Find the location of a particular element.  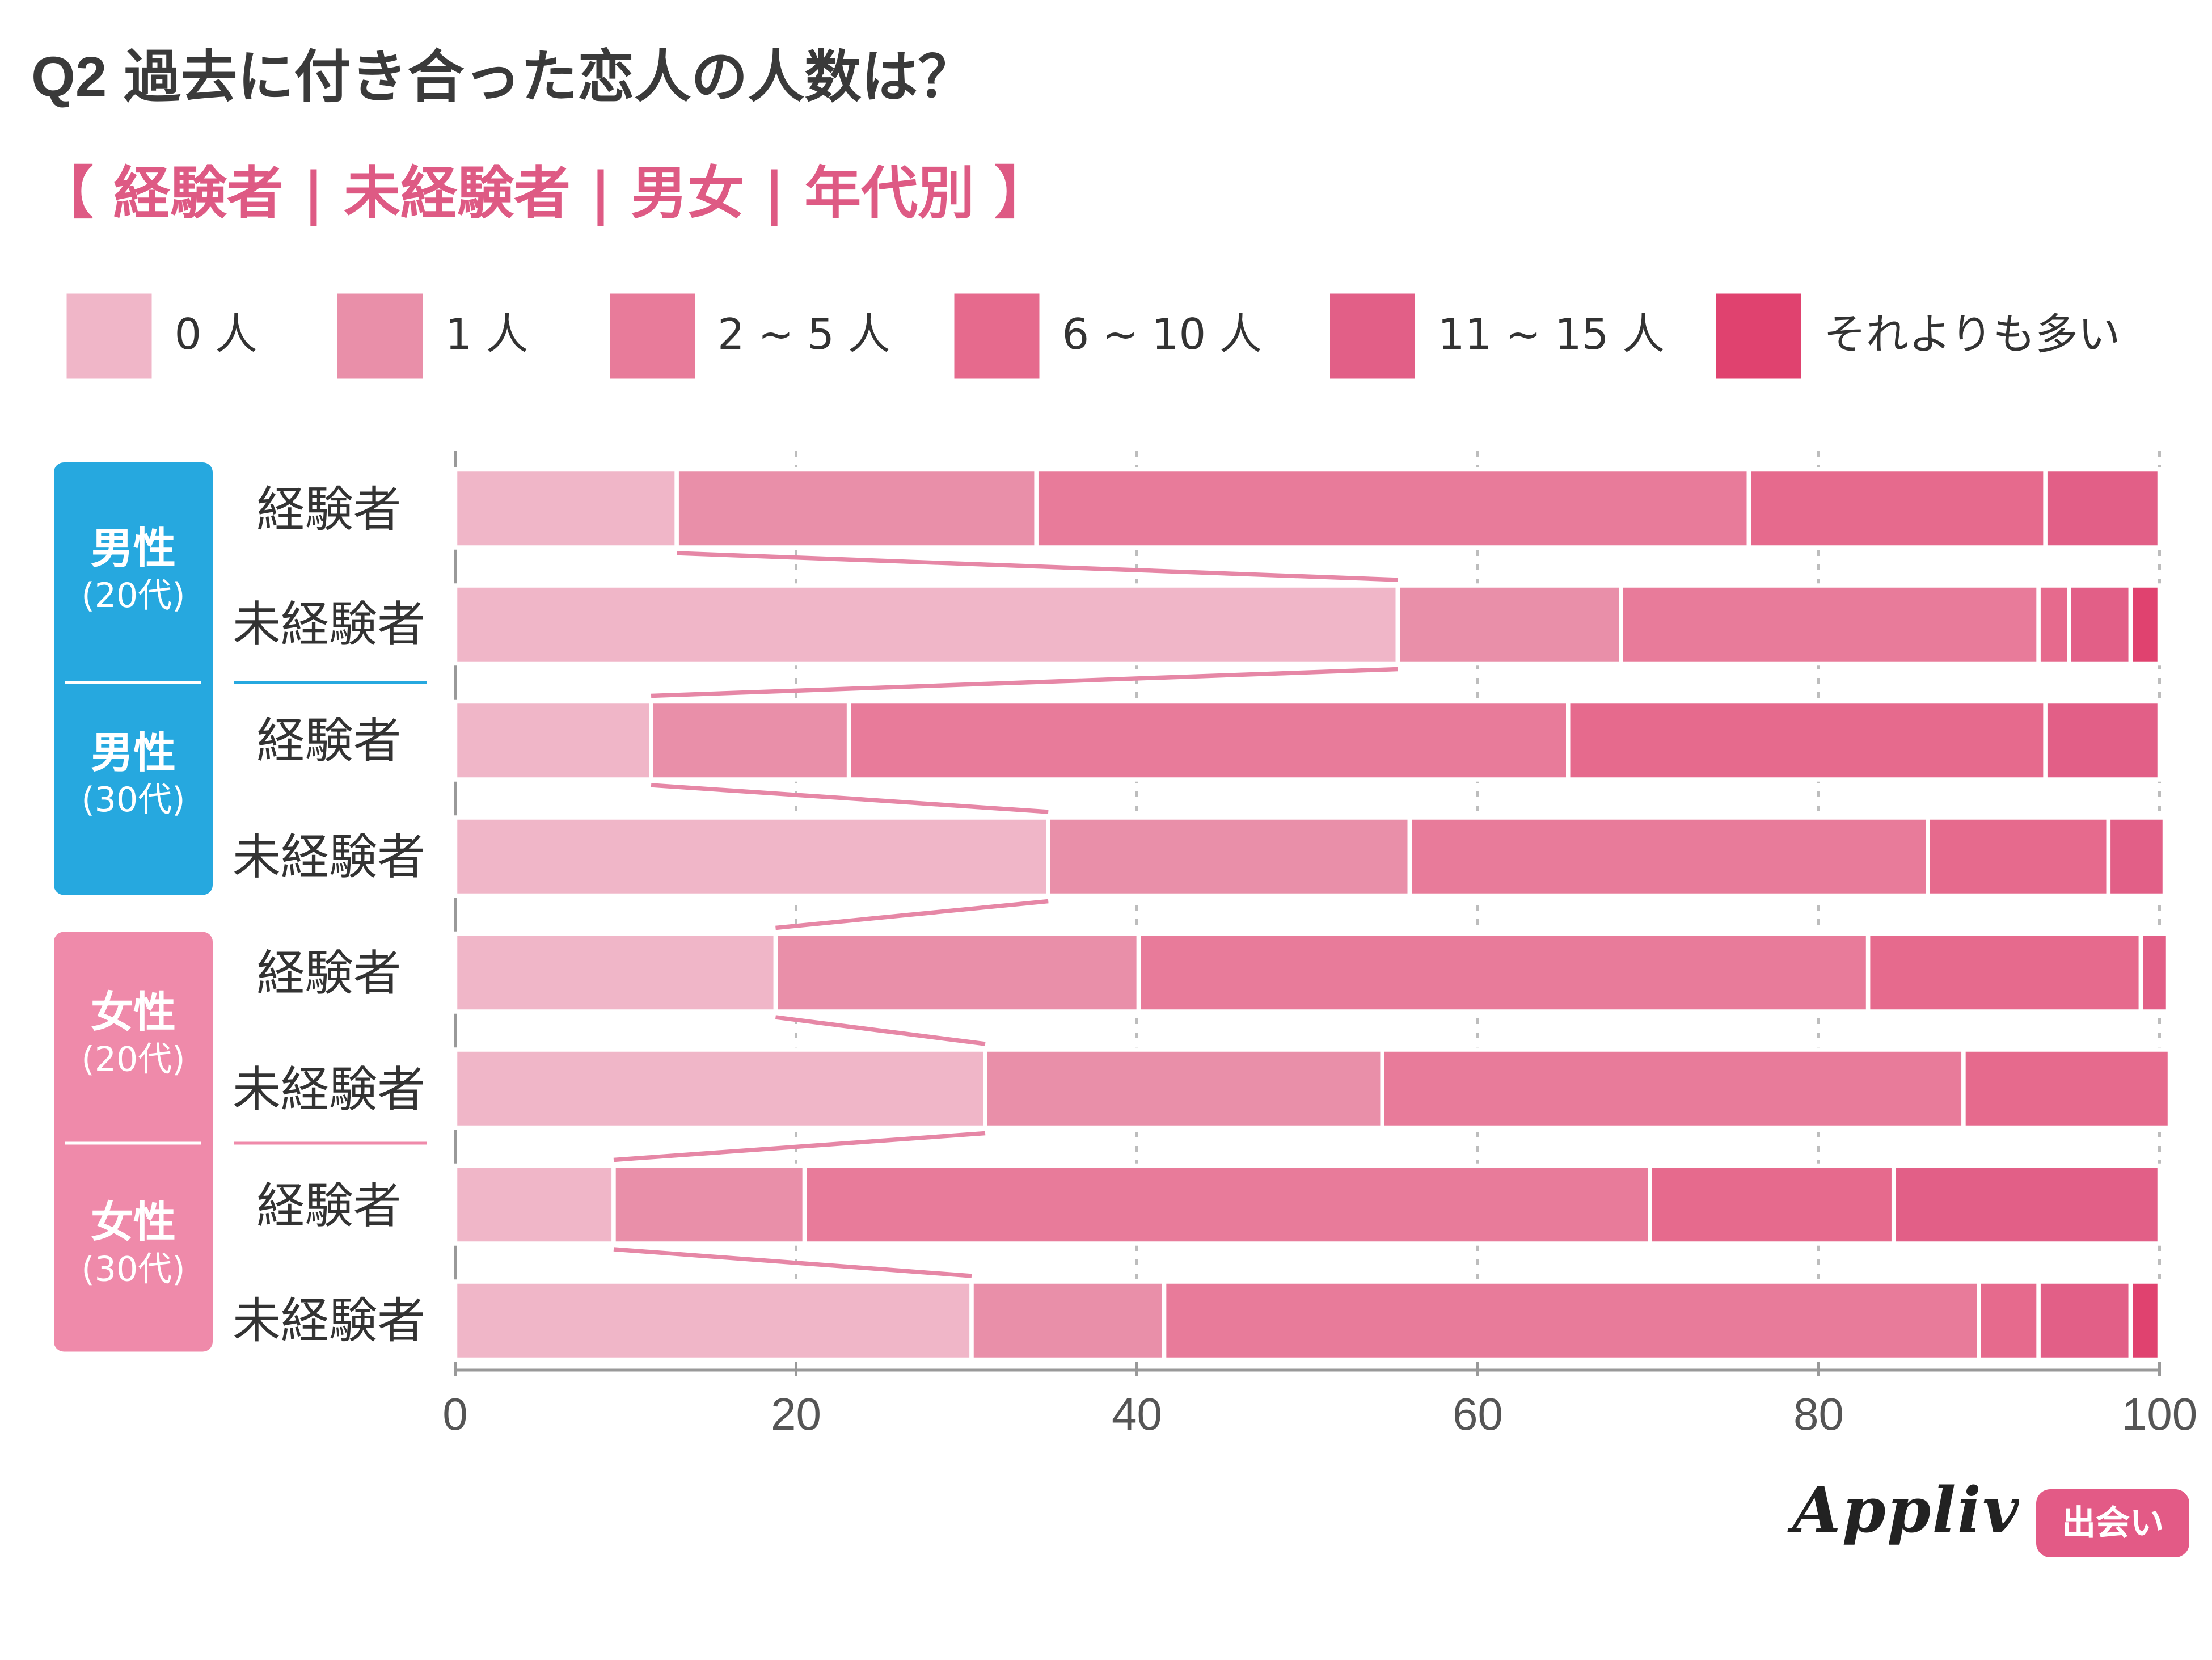

chart-title: Q2 過去に付き合った恋人の人数は？ is located at coordinates (502, 72).